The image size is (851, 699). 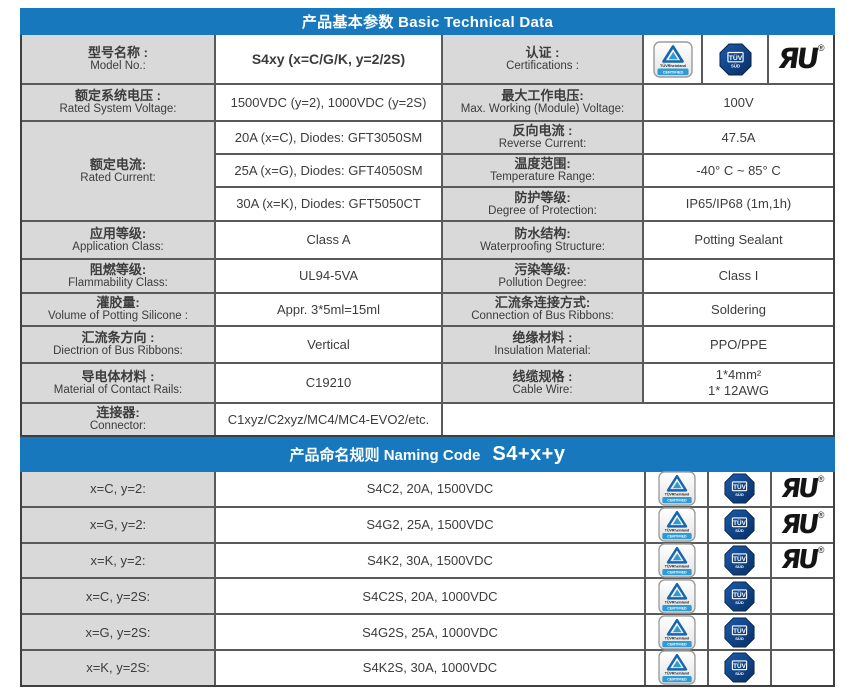 I want to click on cert-cell-ul: ЯU ®, so click(x=801, y=59).